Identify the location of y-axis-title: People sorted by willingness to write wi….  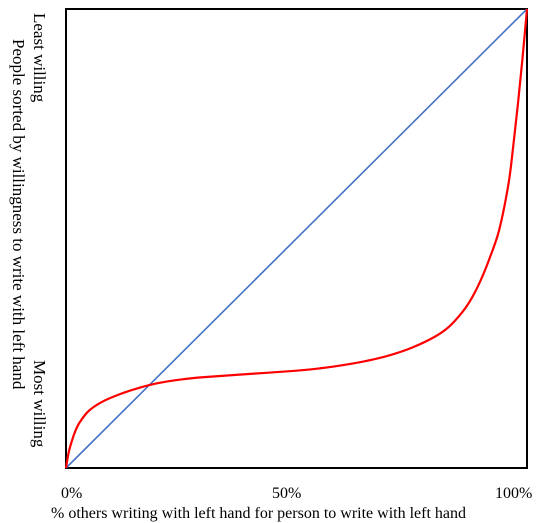
(18, 214).